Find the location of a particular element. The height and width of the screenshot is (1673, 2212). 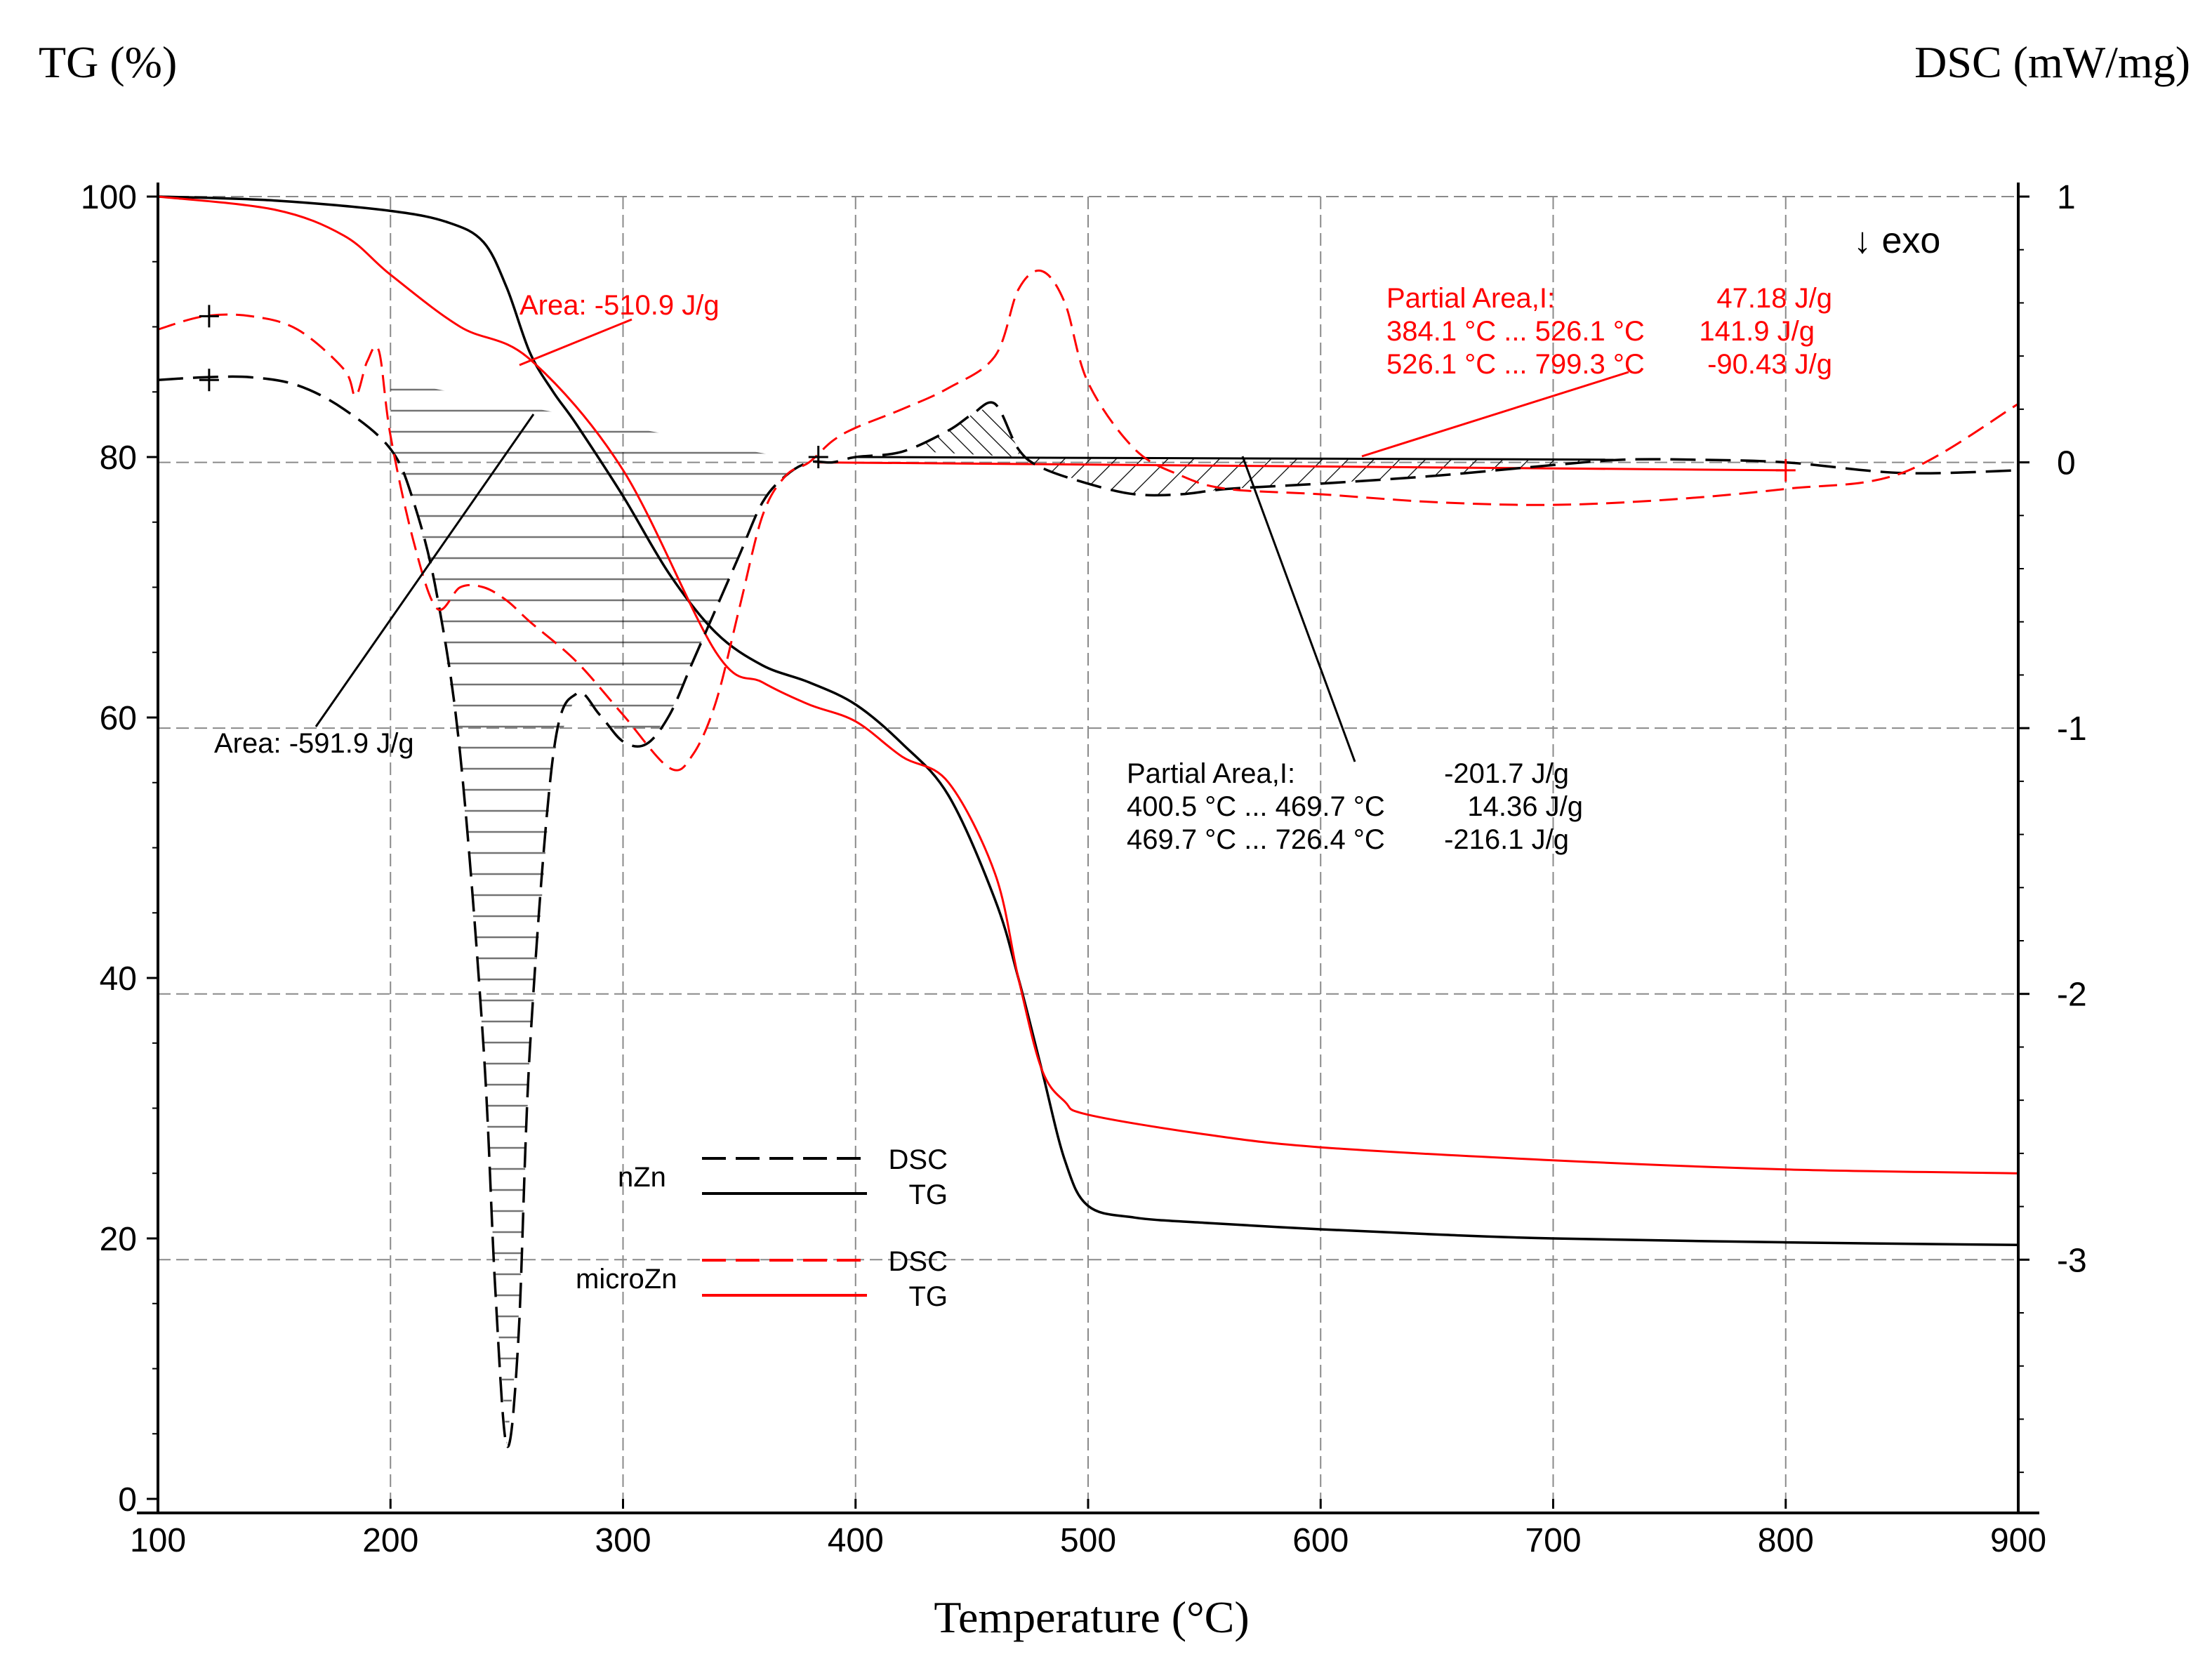

right-tick-label-0: 0 is located at coordinates (2067, 463).